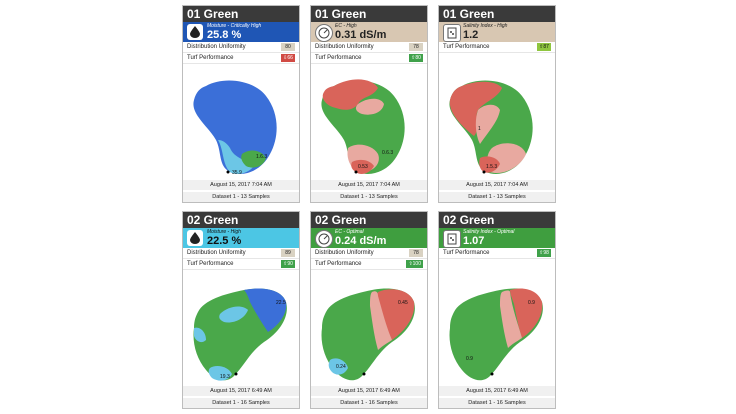 The image size is (736, 414). I want to click on green-map: 1 1.5.3, so click(497, 126).